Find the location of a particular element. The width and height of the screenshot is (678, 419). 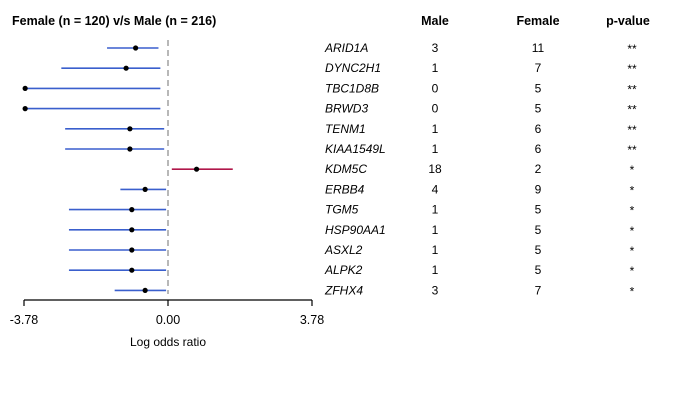

gene-label: HSP90AA1 is located at coordinates (355, 230).